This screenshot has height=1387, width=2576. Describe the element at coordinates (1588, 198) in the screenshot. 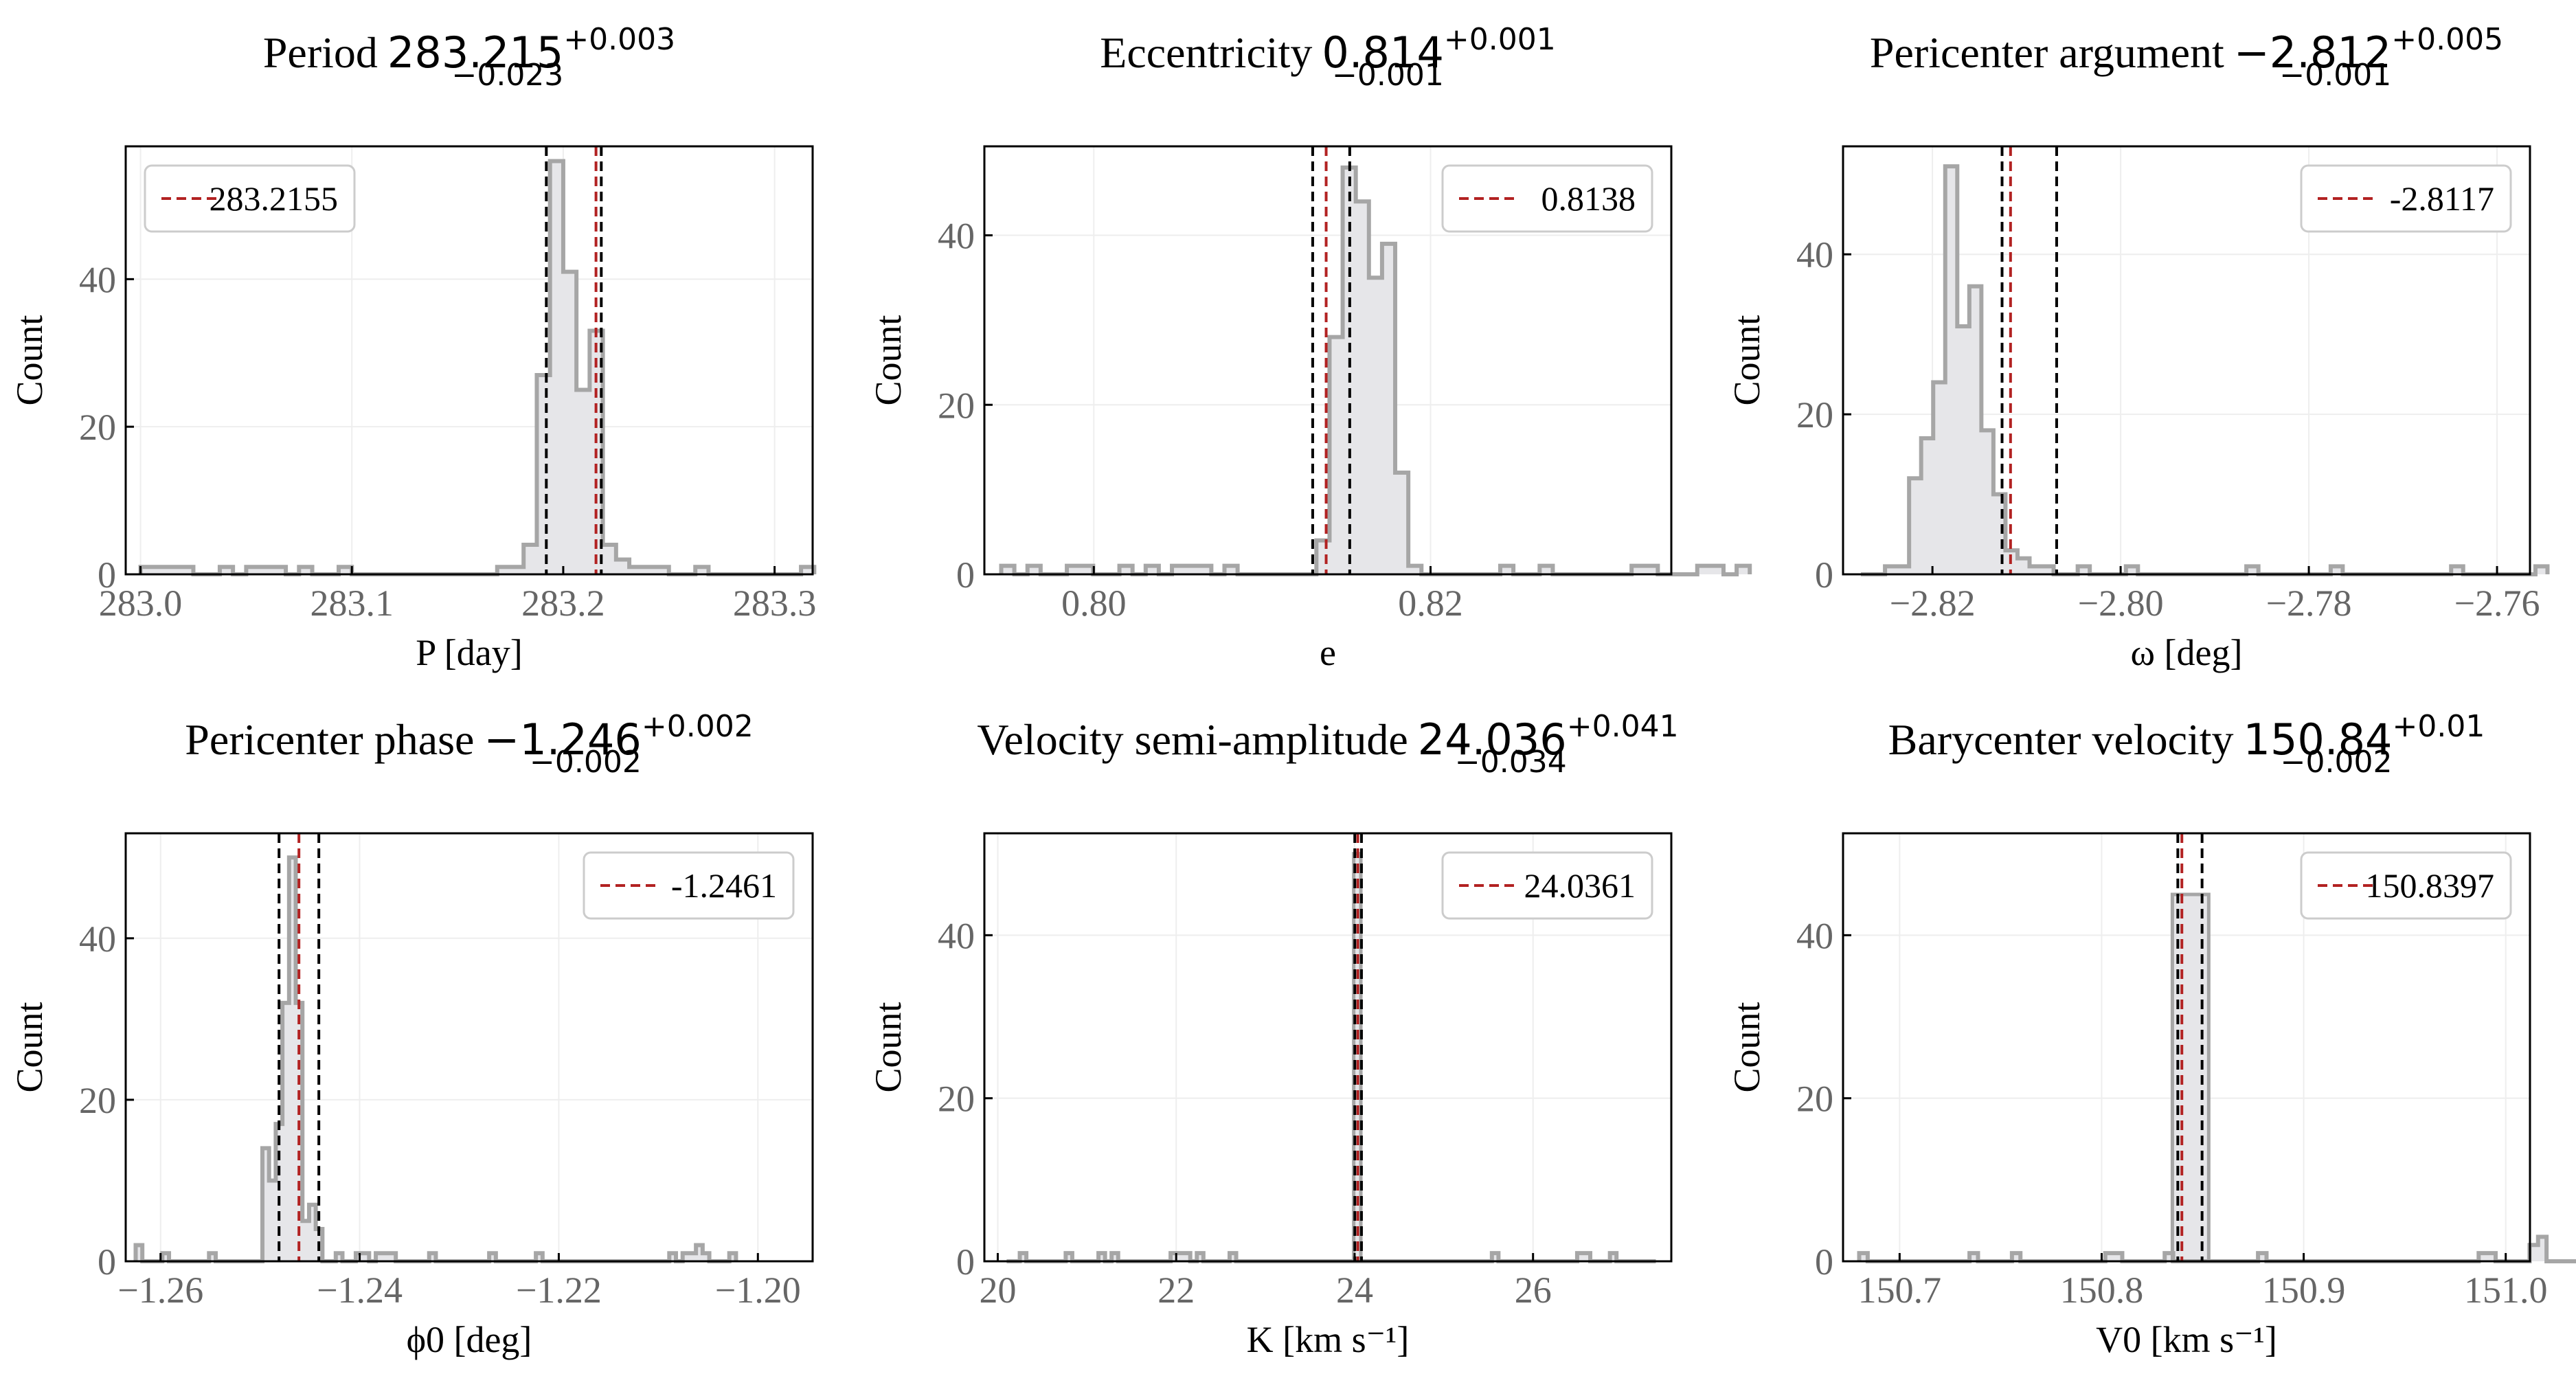

I see `legend-label: 0.8138` at that location.